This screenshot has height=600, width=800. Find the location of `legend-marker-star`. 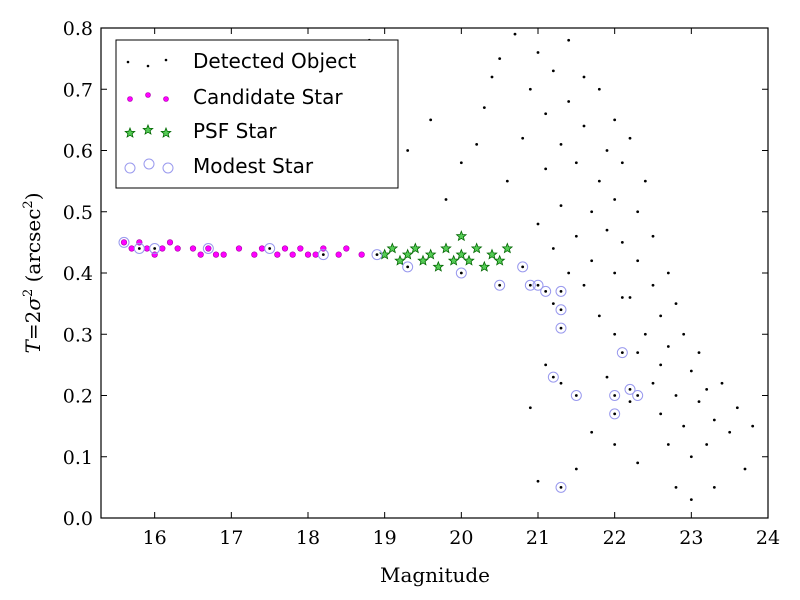

legend-marker-star is located at coordinates (148, 129).